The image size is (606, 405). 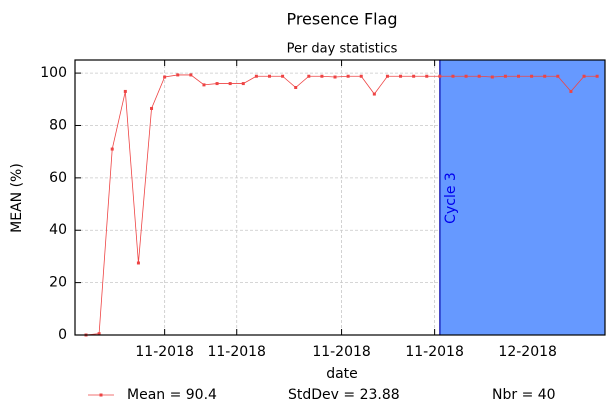 I want to click on stat-label: StdDev = 23.88, so click(x=344, y=395).